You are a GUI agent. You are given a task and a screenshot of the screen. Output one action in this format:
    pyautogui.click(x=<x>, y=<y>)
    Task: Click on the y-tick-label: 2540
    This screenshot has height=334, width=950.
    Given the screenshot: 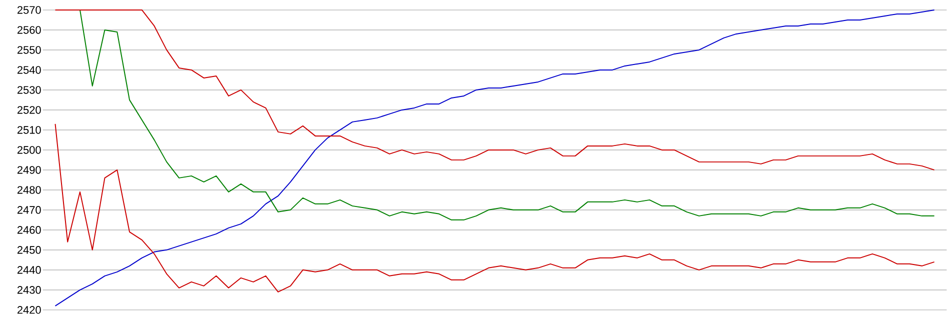 What is the action you would take?
    pyautogui.click(x=29, y=70)
    